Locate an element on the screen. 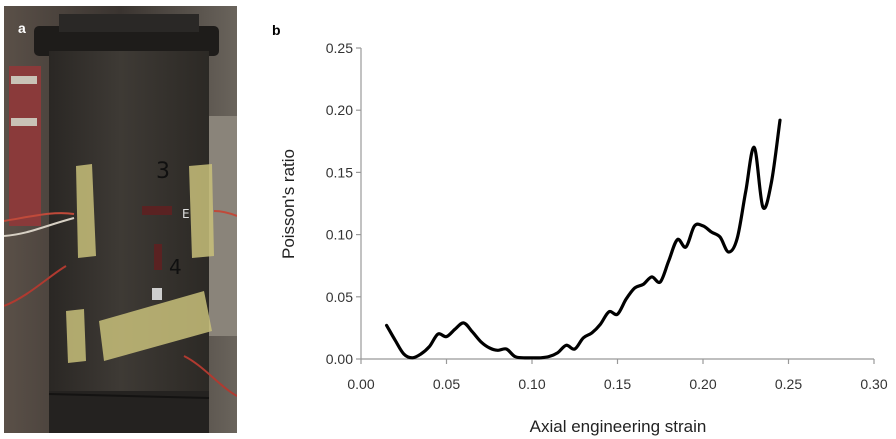  y-tick-label: 0.25 is located at coordinates (339, 48).